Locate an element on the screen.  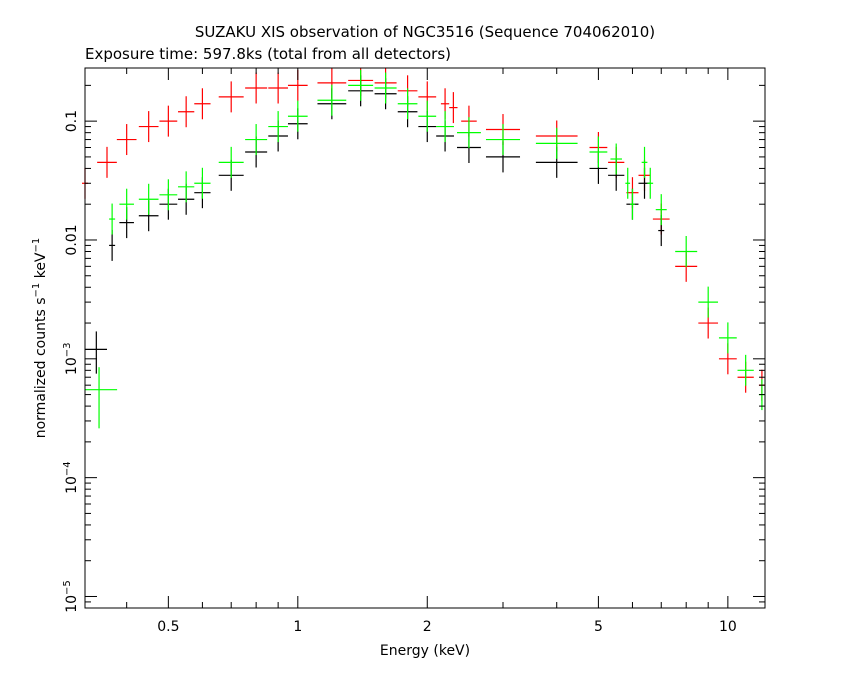
x-tick-label: 5 is located at coordinates (598, 627).